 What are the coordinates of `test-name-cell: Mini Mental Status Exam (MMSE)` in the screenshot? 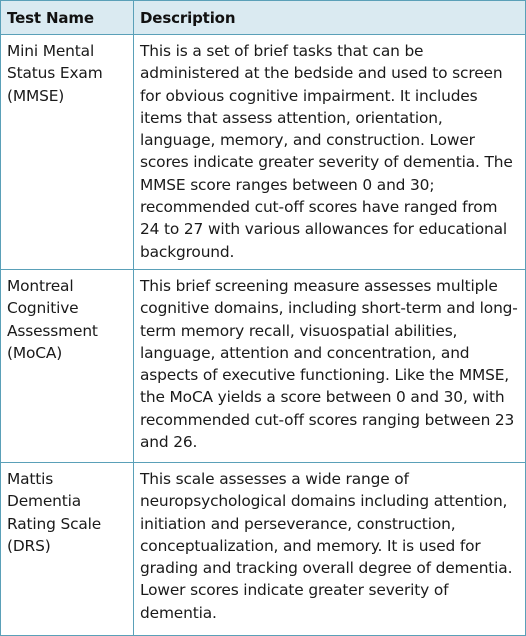 It's located at (67, 152).